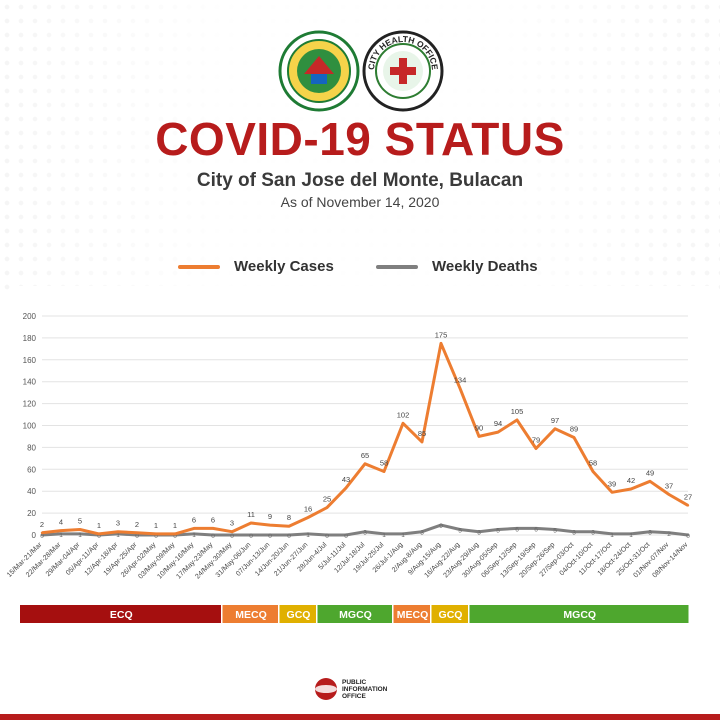  Describe the element at coordinates (30, 382) in the screenshot. I see `y-tick-label: 140` at that location.